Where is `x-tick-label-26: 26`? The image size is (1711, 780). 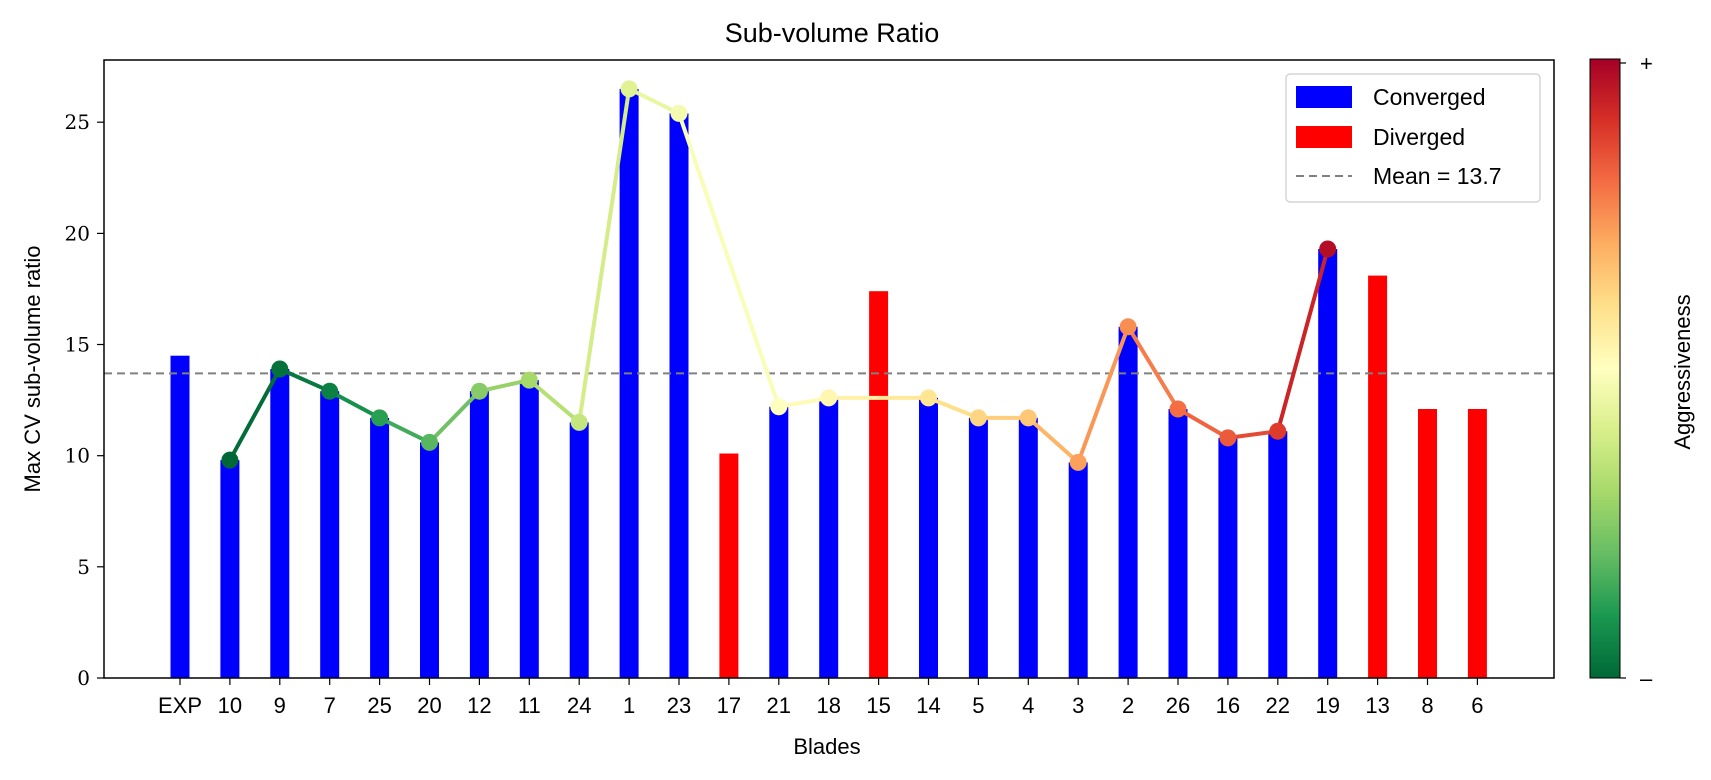
x-tick-label-26: 26 is located at coordinates (1178, 705).